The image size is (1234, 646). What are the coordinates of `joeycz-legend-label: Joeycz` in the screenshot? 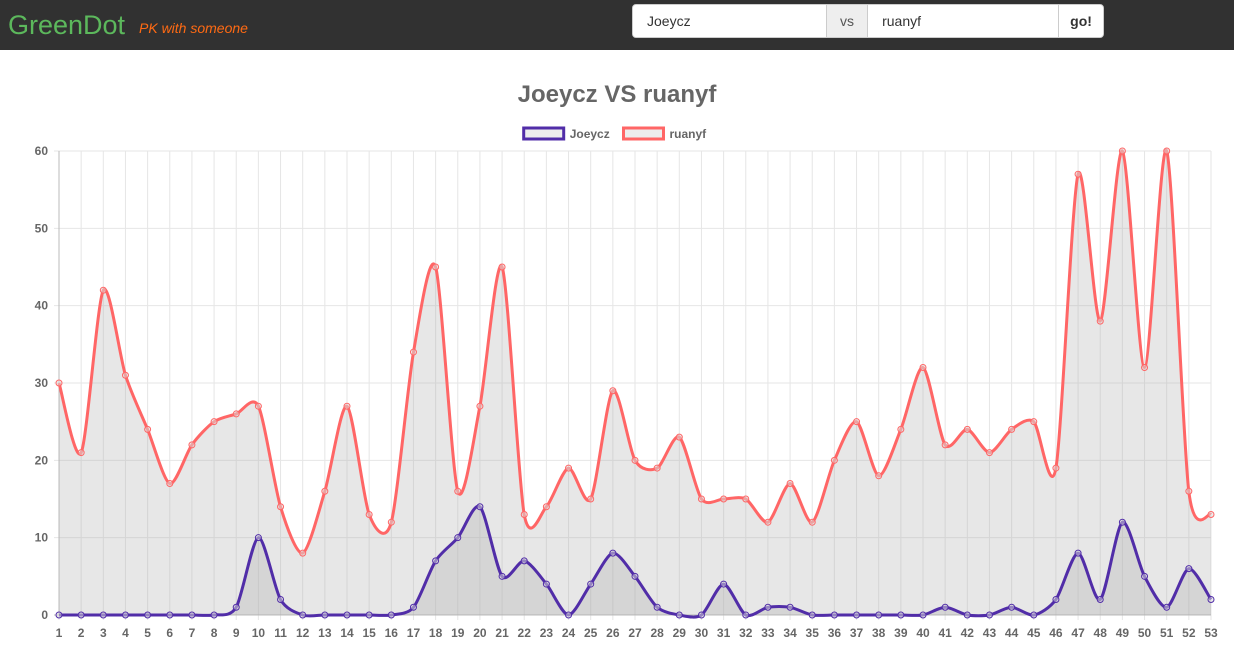 It's located at (590, 134).